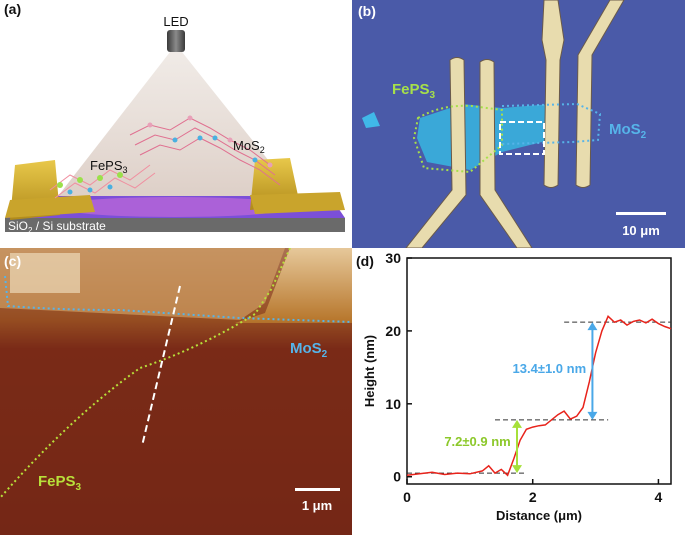  I want to click on mos2-edge-outline, so click(178, 299).